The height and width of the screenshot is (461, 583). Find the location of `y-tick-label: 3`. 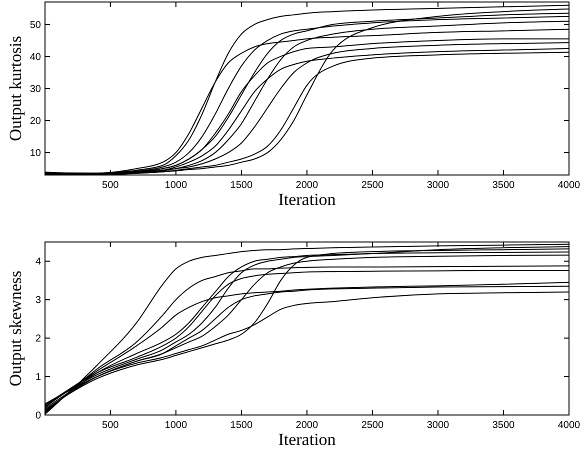

y-tick-label: 3 is located at coordinates (38, 300).